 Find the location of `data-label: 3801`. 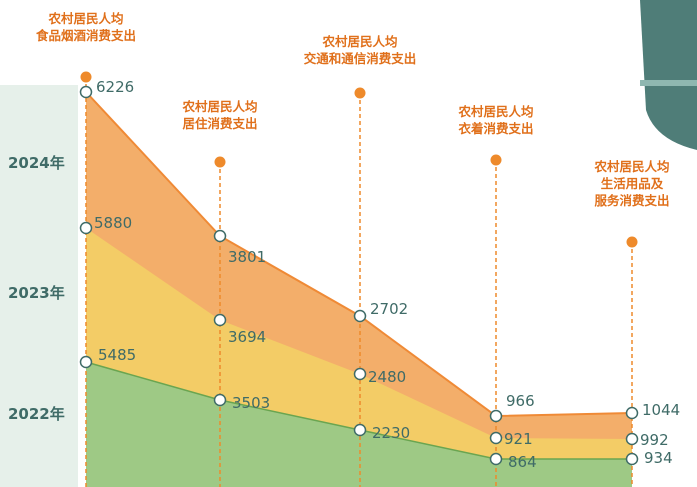

data-label: 3801 is located at coordinates (247, 257).